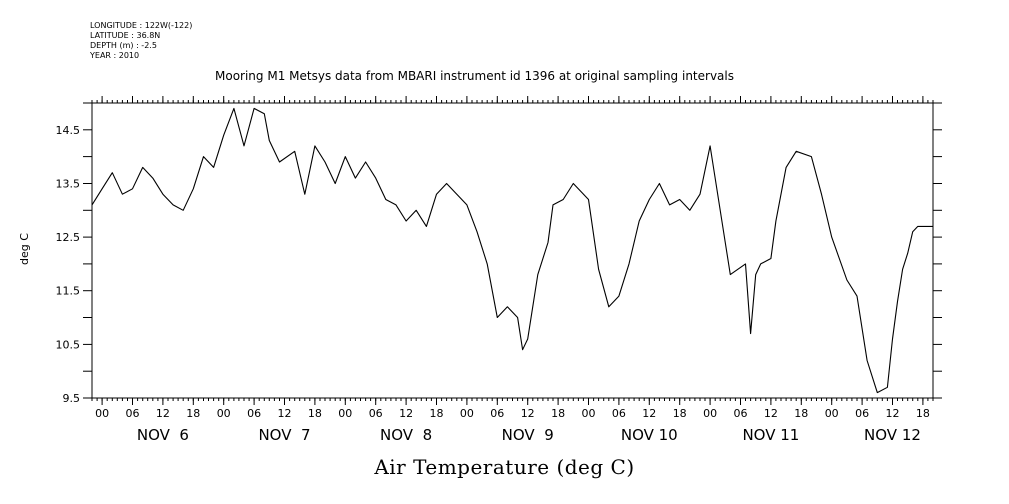 Image resolution: width=1009 pixels, height=504 pixels. I want to click on y-tick-label: 11.5, so click(68, 291).